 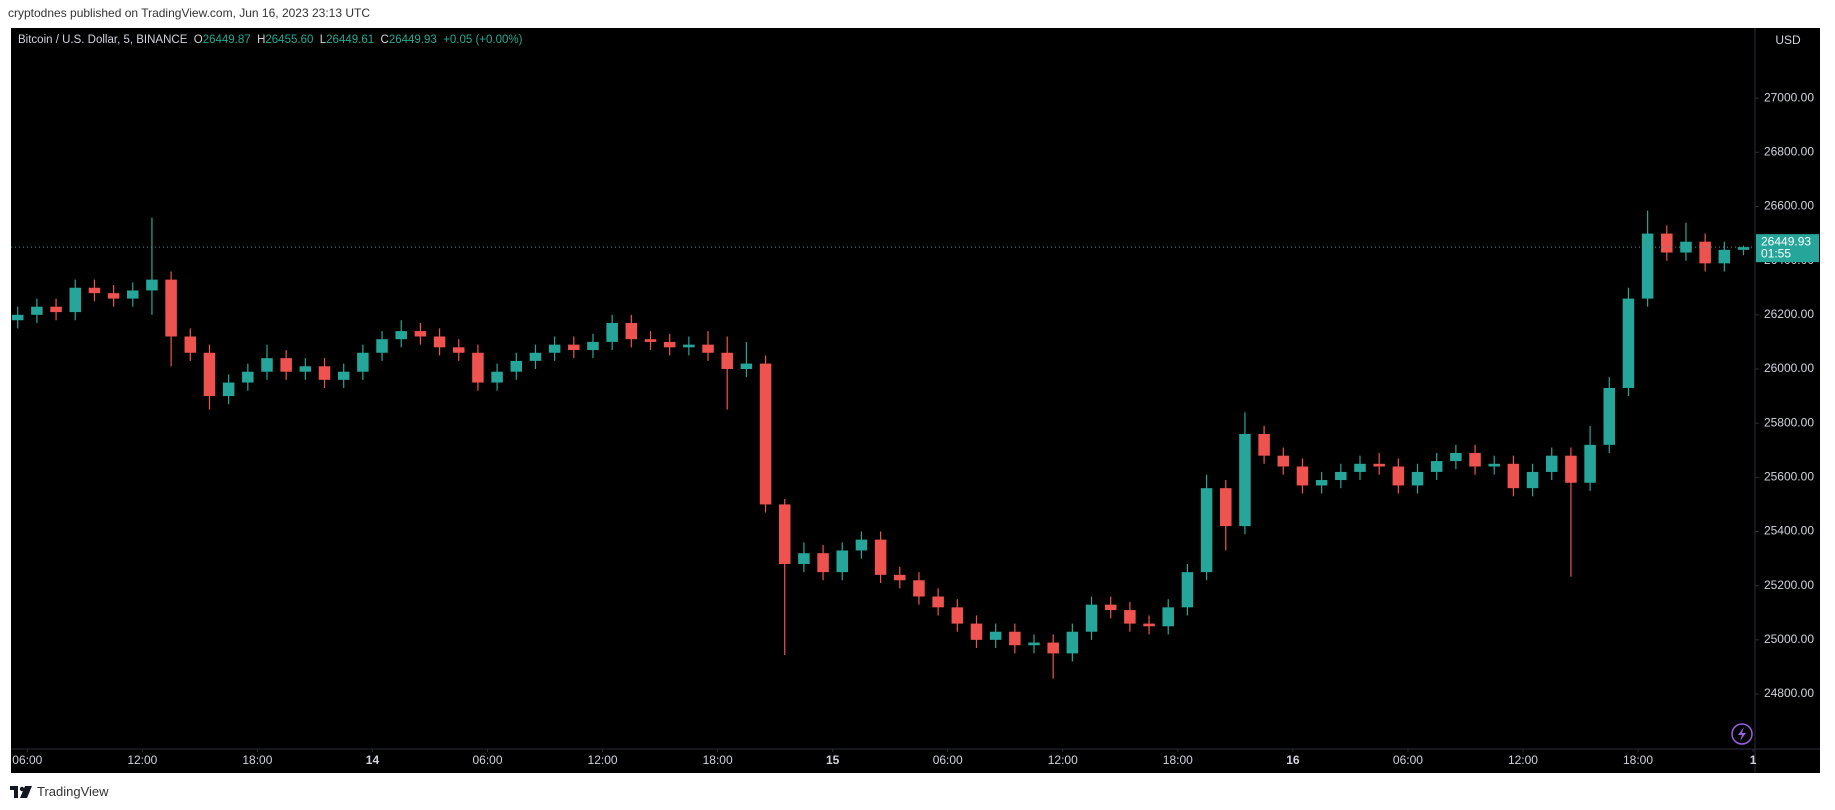 What do you see at coordinates (198, 40) in the screenshot?
I see `open-label: O` at bounding box center [198, 40].